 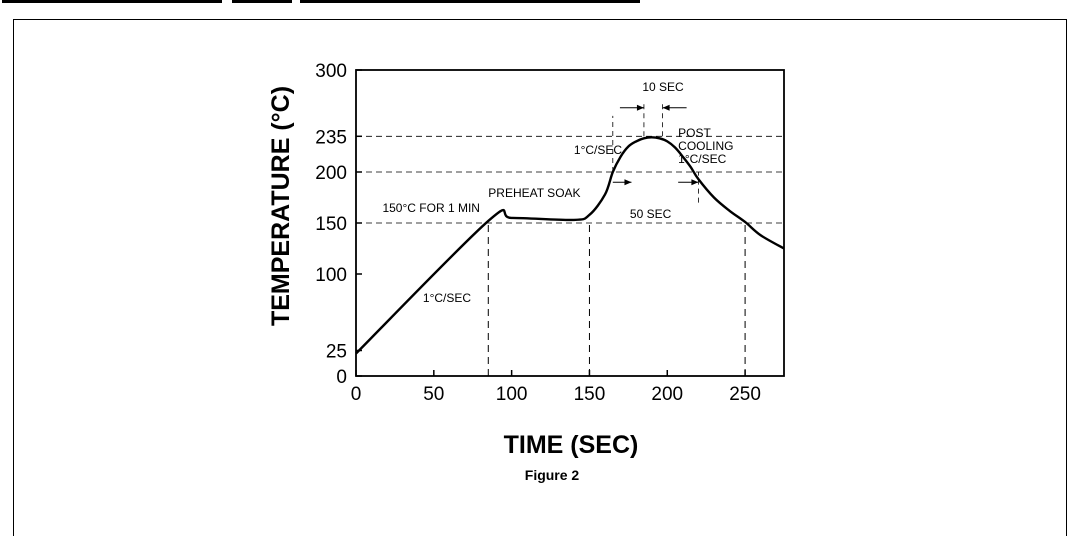 What do you see at coordinates (331, 173) in the screenshot?
I see `y-tick-label: 200` at bounding box center [331, 173].